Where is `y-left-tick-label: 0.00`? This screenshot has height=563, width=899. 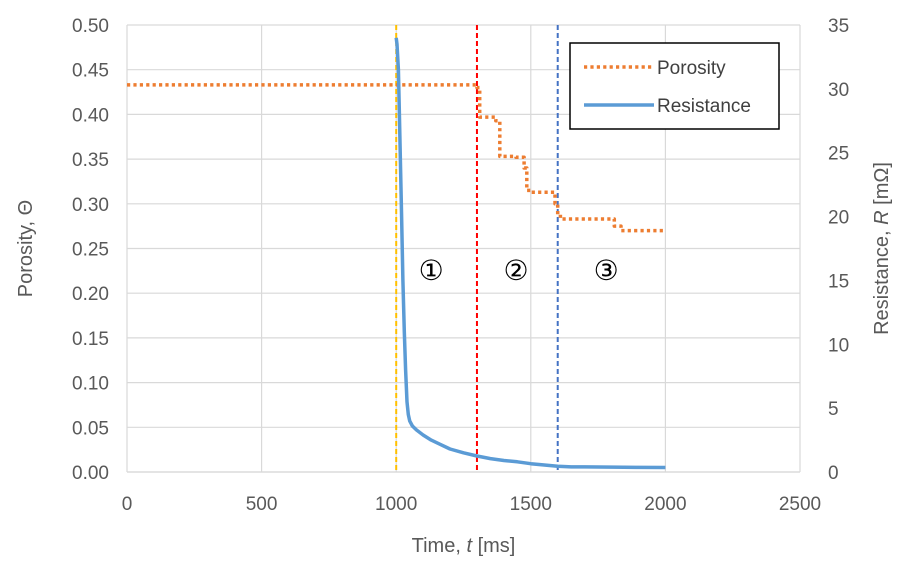
y-left-tick-label: 0.00 is located at coordinates (90, 473).